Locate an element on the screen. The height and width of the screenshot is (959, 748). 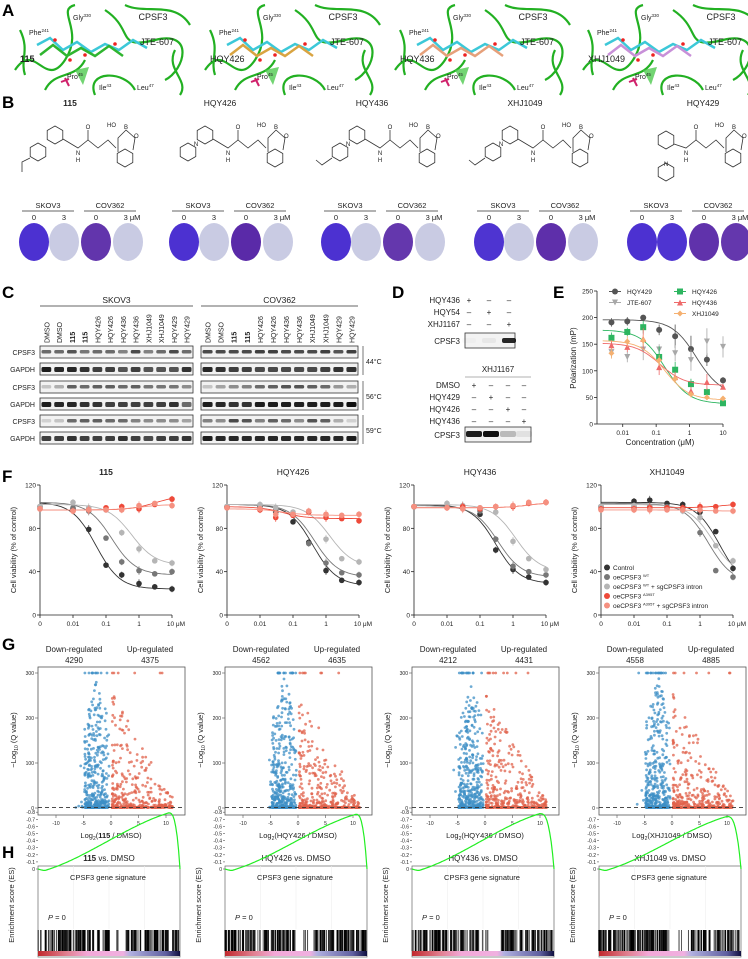
y-tick-label: 40 is located at coordinates (220, 572).